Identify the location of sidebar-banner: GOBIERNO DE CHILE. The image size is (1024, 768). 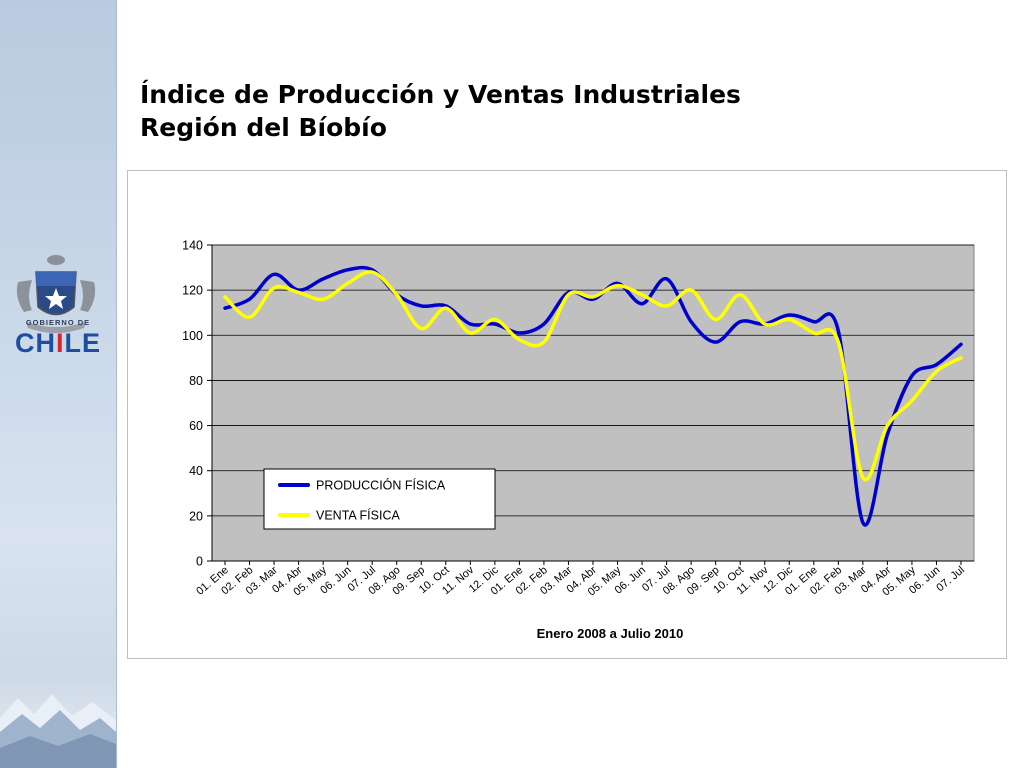
(58, 384).